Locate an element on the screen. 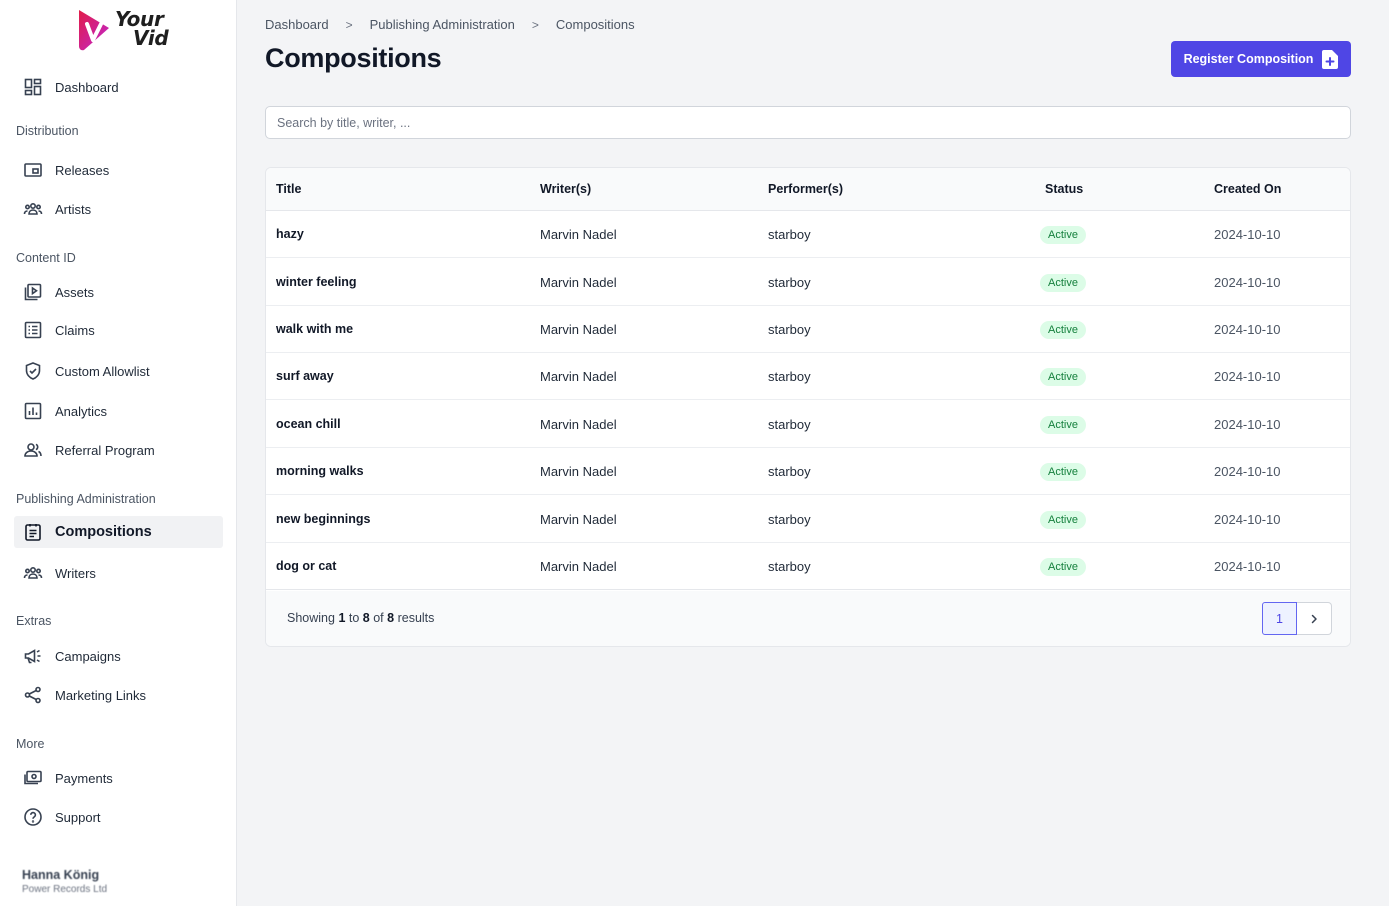 The height and width of the screenshot is (906, 1389). search-input is located at coordinates (808, 122).